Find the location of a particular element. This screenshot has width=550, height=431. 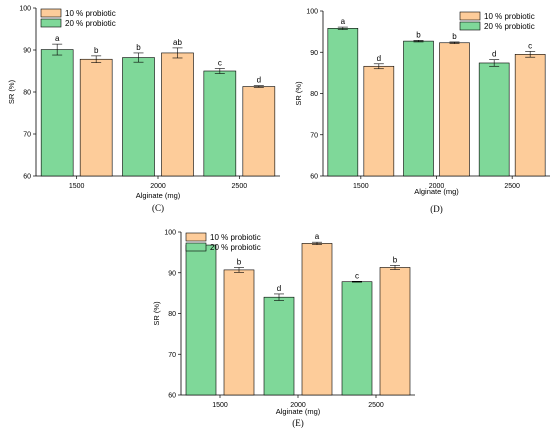

panel-label: (C) is located at coordinates (158, 208).